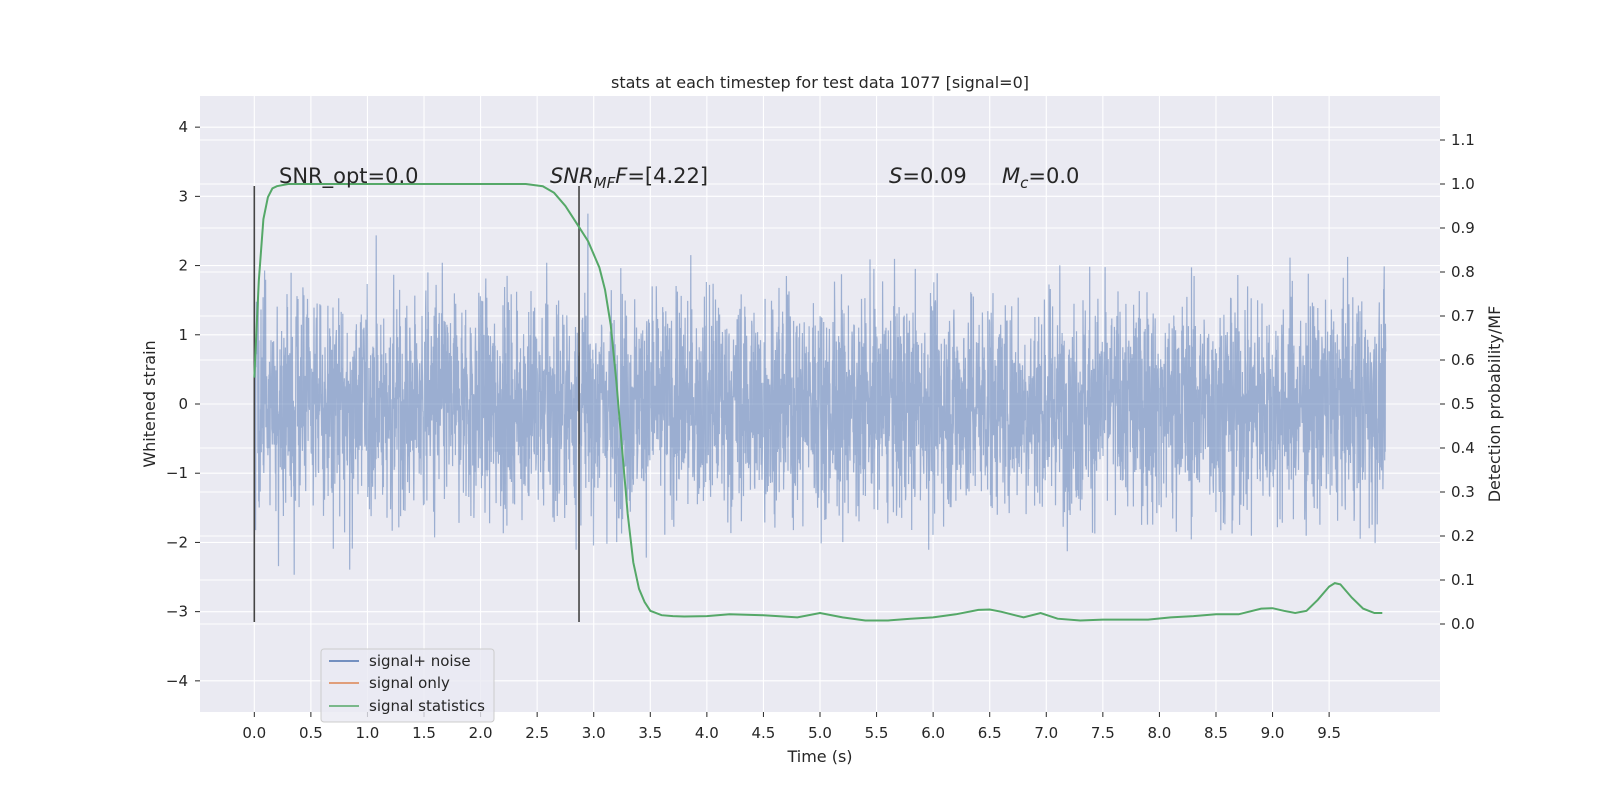 The height and width of the screenshot is (800, 1600). I want to click on x-tick-label: 2.0, so click(481, 733).